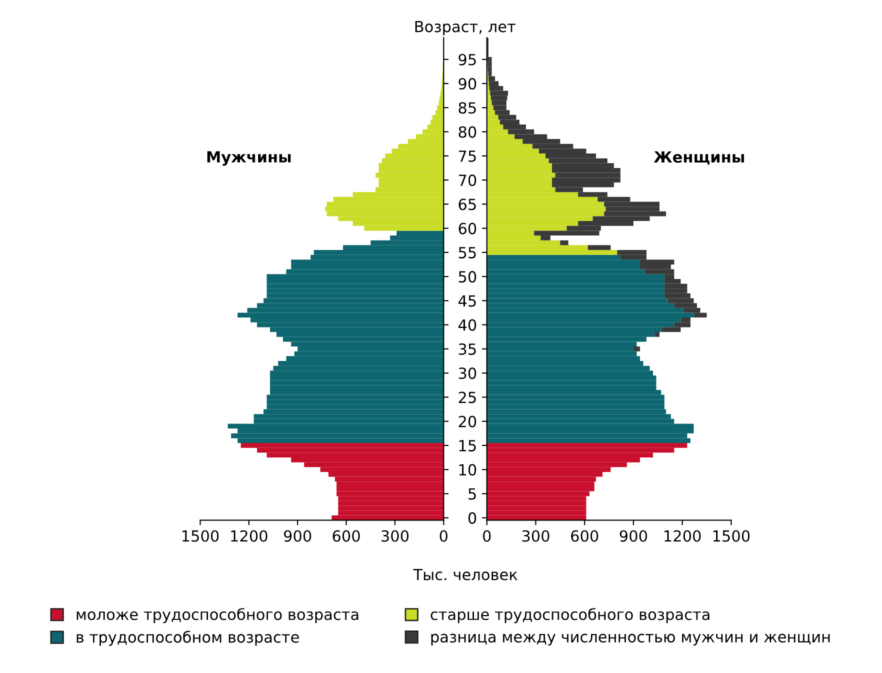  Describe the element at coordinates (467, 180) in the screenshot. I see `y-tick-label: 70` at that location.